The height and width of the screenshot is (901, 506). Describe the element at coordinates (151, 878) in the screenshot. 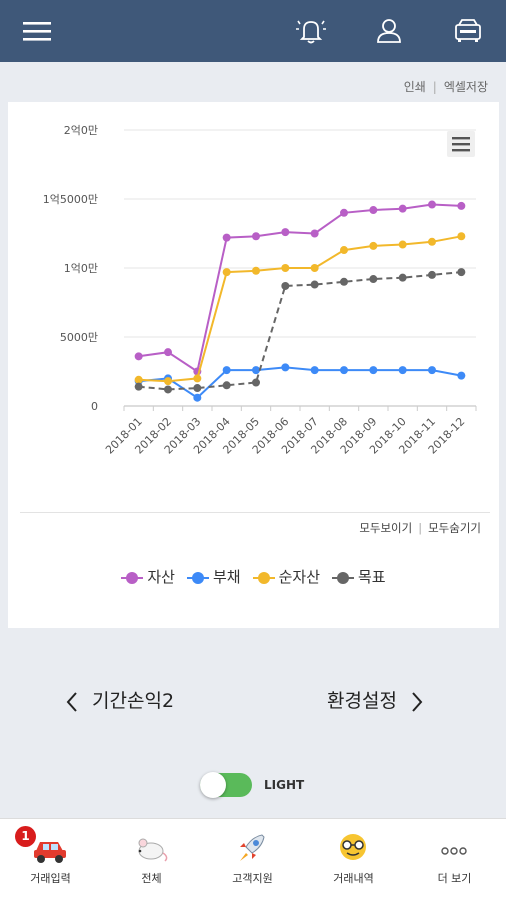

I see `bottom-nav-label: 전체` at that location.